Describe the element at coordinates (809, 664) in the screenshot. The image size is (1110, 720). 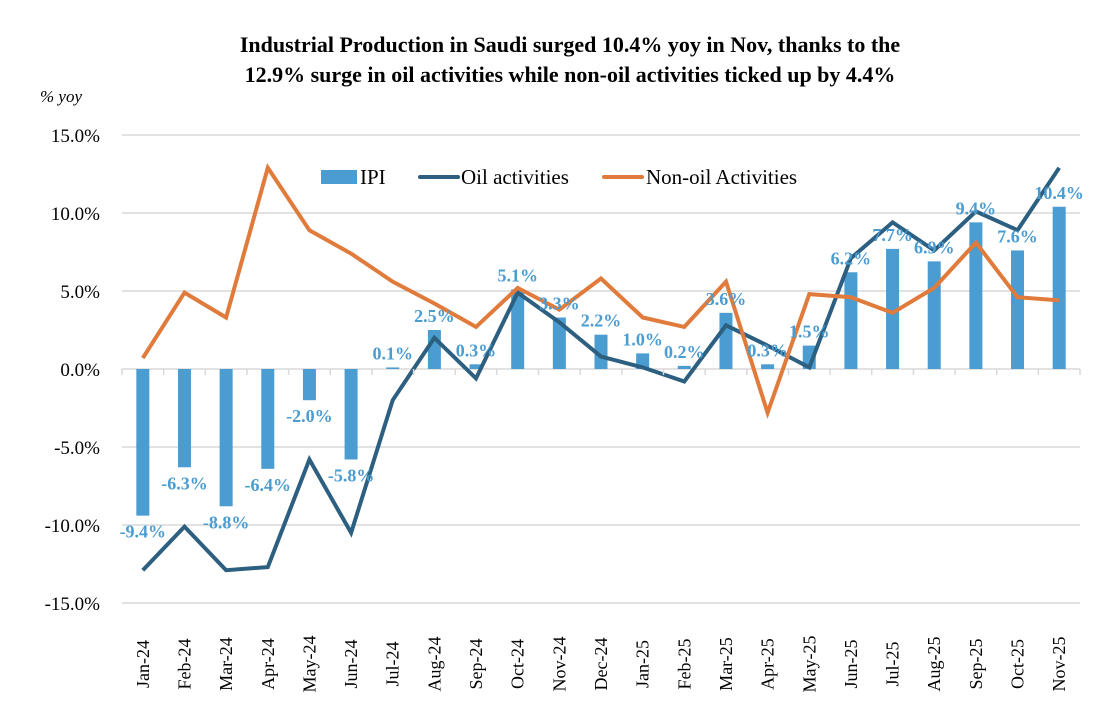
I see `x-tick-label: May-25` at that location.